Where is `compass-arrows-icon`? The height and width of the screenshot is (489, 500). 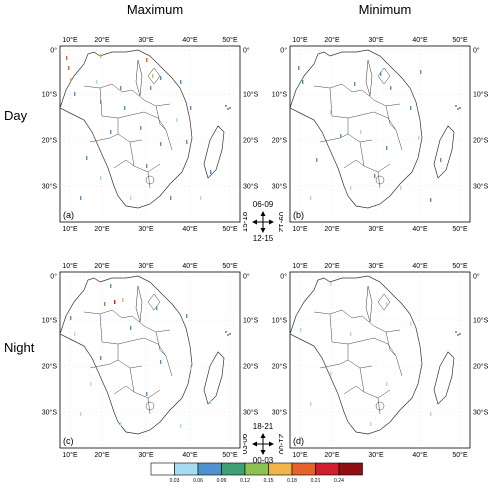 compass-arrows-icon is located at coordinates (263, 222).